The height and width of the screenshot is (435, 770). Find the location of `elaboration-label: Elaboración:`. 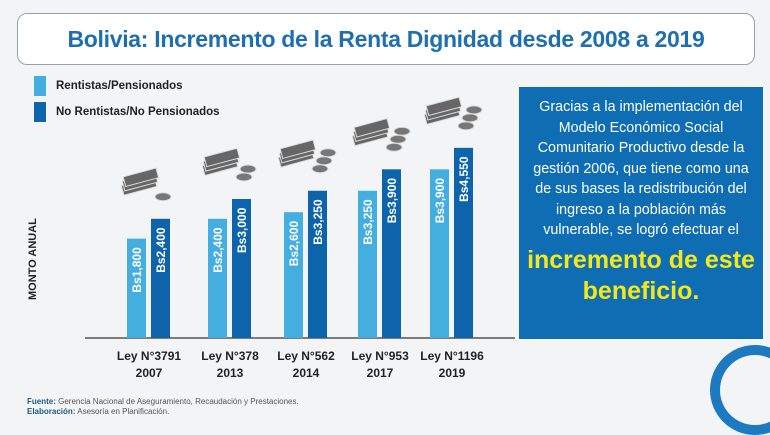

elaboration-label: Elaboración: is located at coordinates (51, 411).